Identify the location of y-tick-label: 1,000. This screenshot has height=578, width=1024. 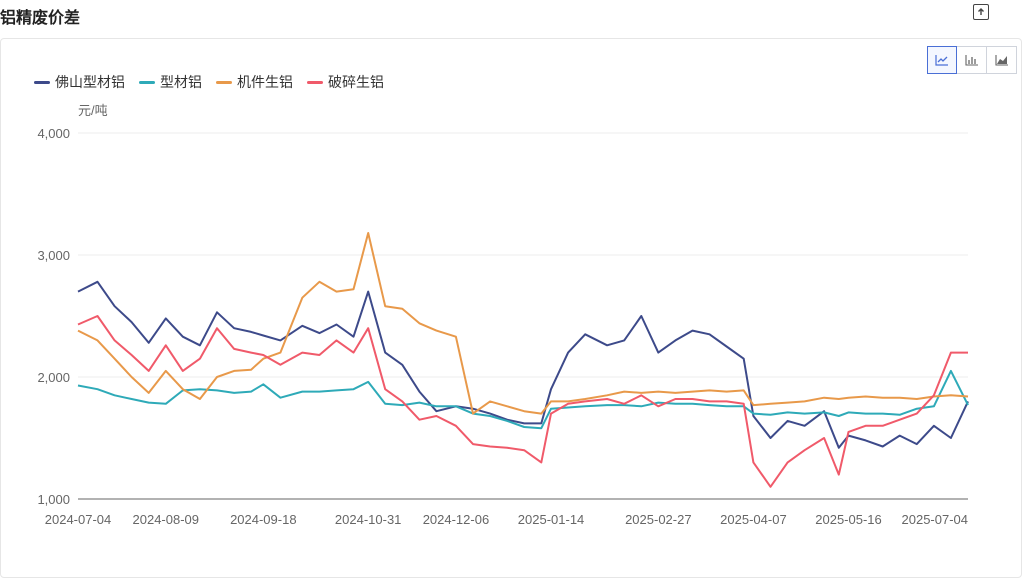
(53, 499).